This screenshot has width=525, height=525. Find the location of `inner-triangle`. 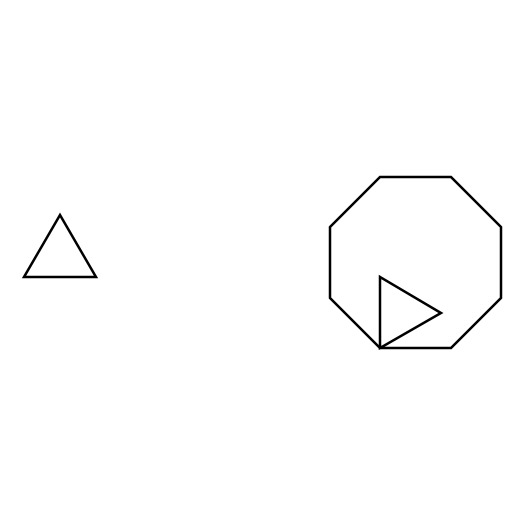

inner-triangle is located at coordinates (411, 312).